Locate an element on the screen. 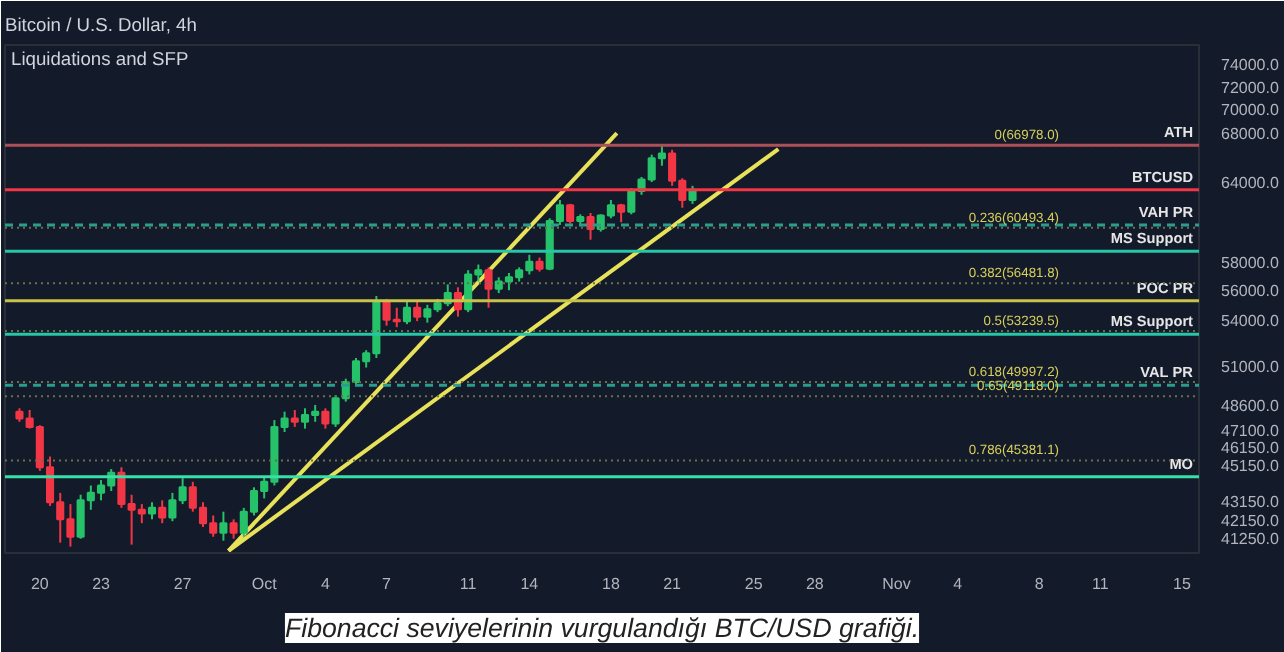 This screenshot has width=1284, height=652. y-tick-label: 43150.0 is located at coordinates (1250, 502).